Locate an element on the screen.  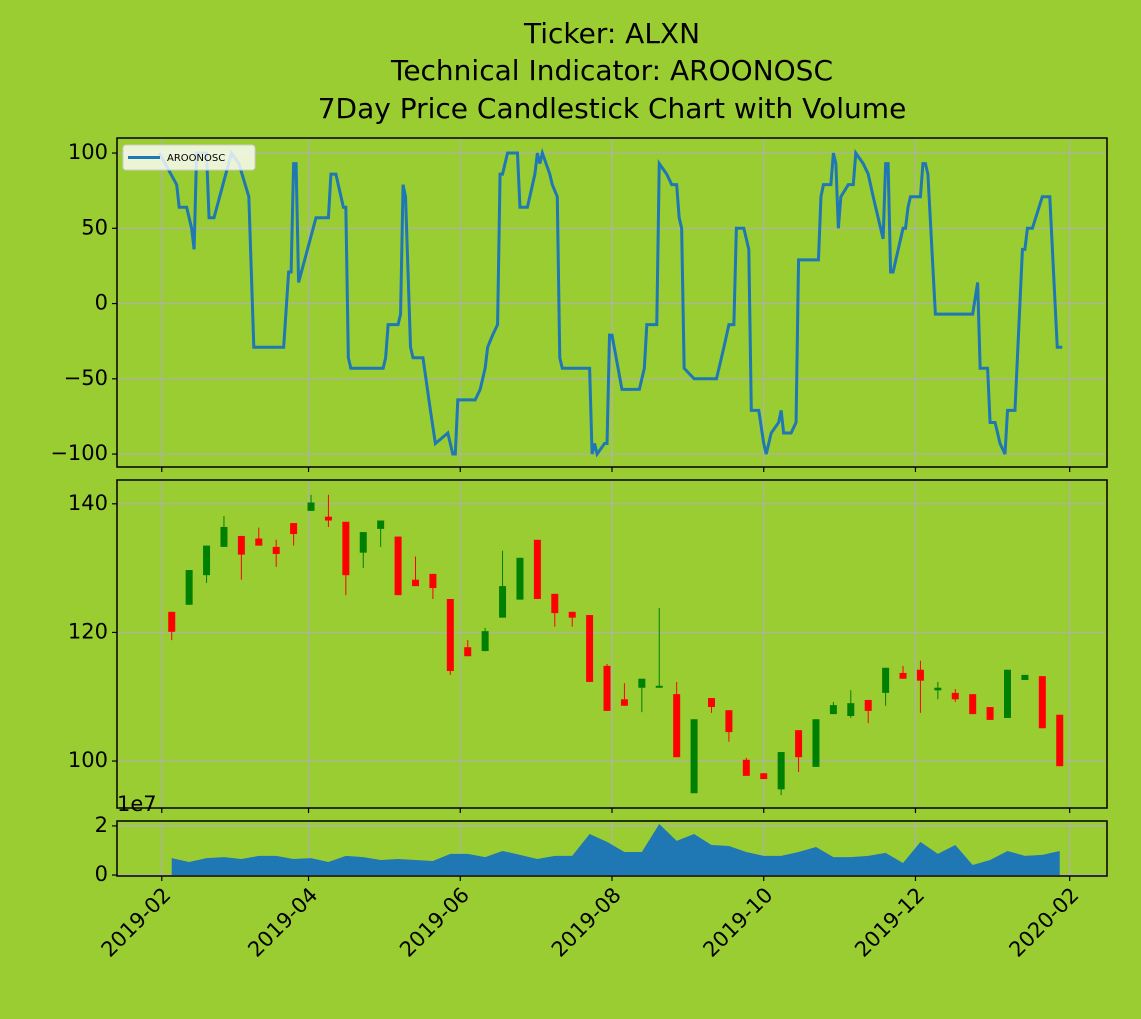
plot-frame is located at coordinates (612, 848).